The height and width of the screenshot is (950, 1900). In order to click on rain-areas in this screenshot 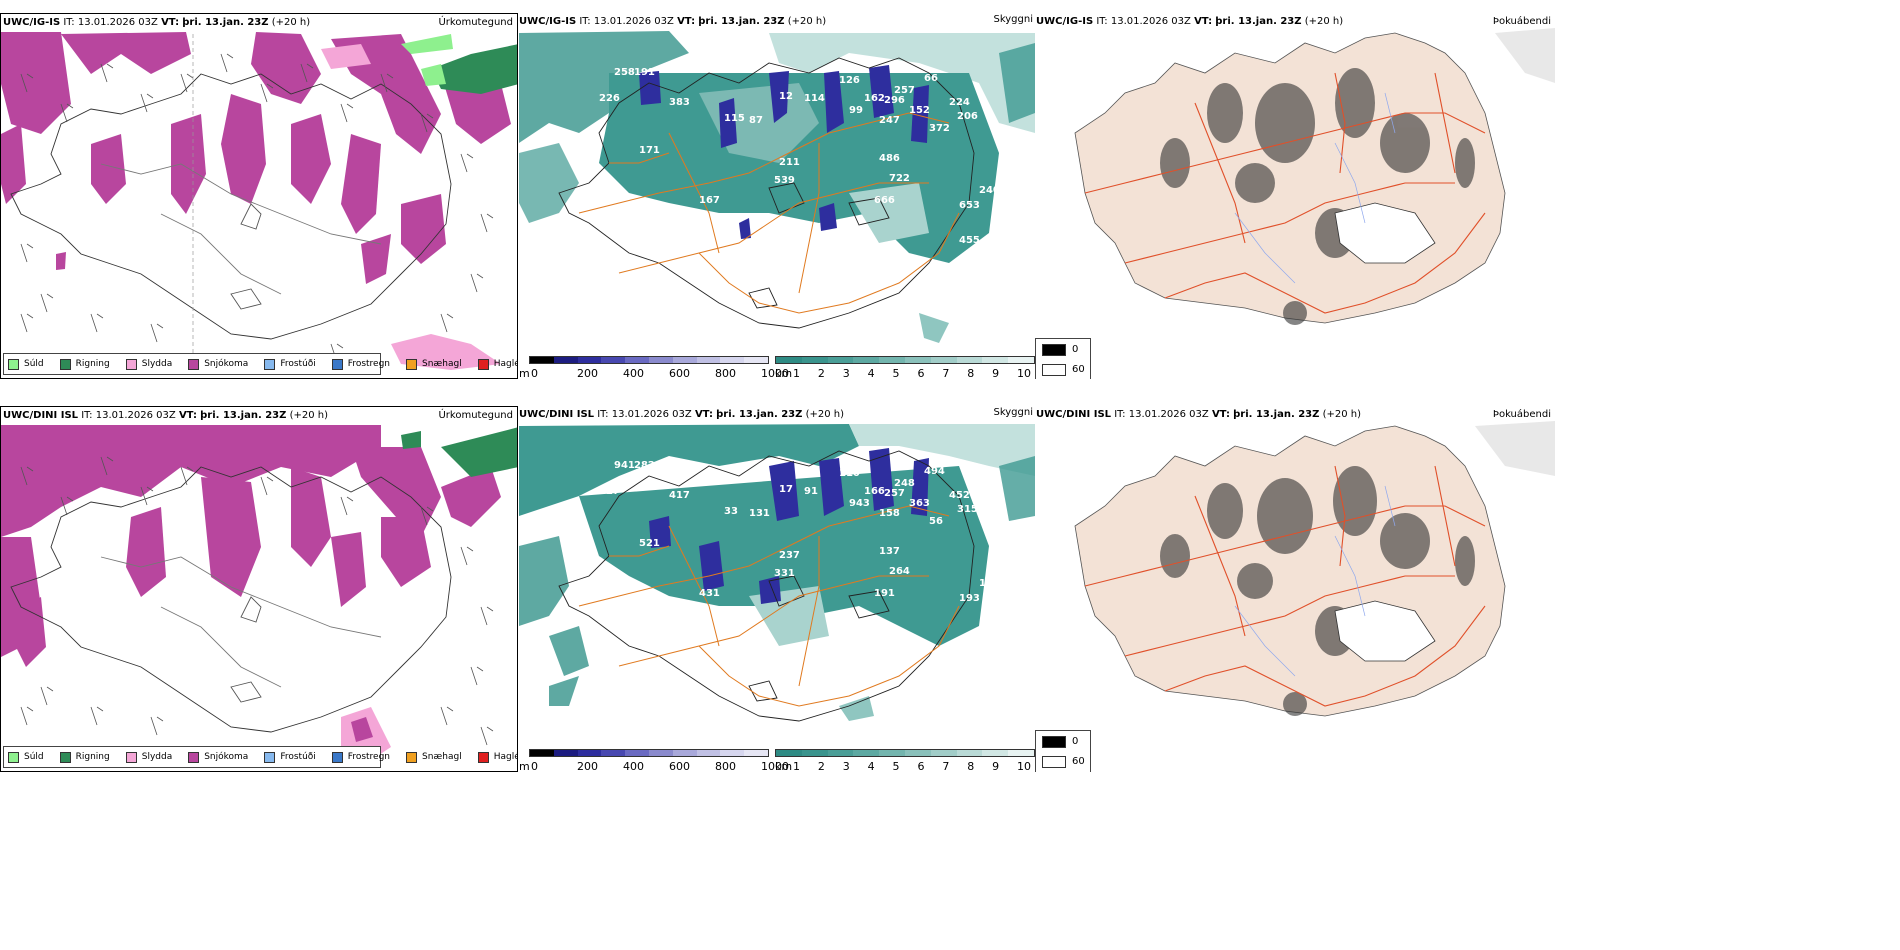, I will do `click(419, 202)`.